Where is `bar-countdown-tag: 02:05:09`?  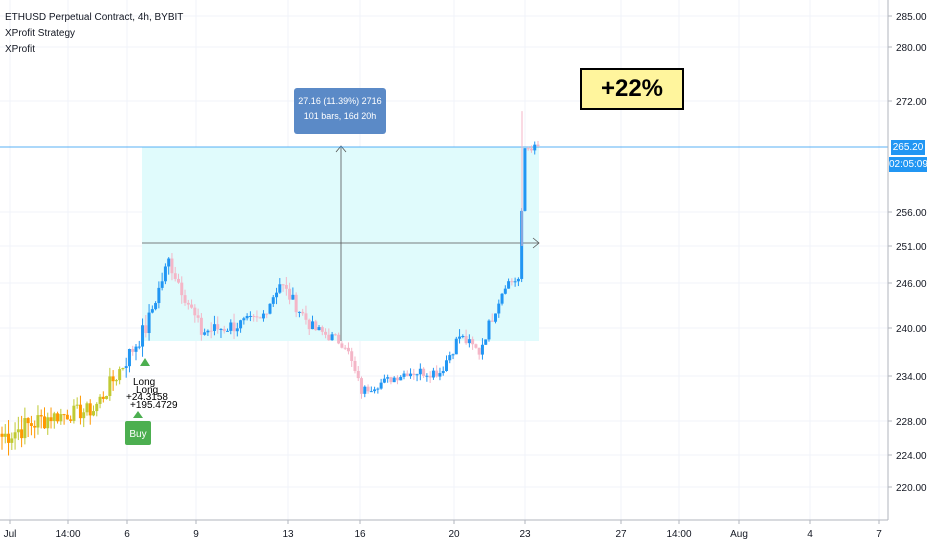
bar-countdown-tag: 02:05:09 is located at coordinates (908, 164).